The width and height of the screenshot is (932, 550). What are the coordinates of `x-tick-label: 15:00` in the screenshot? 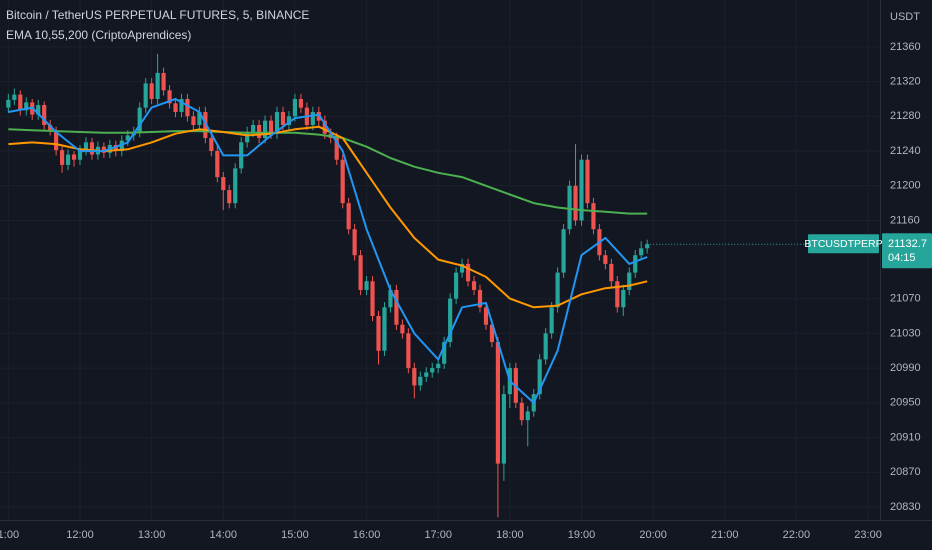 It's located at (295, 535).